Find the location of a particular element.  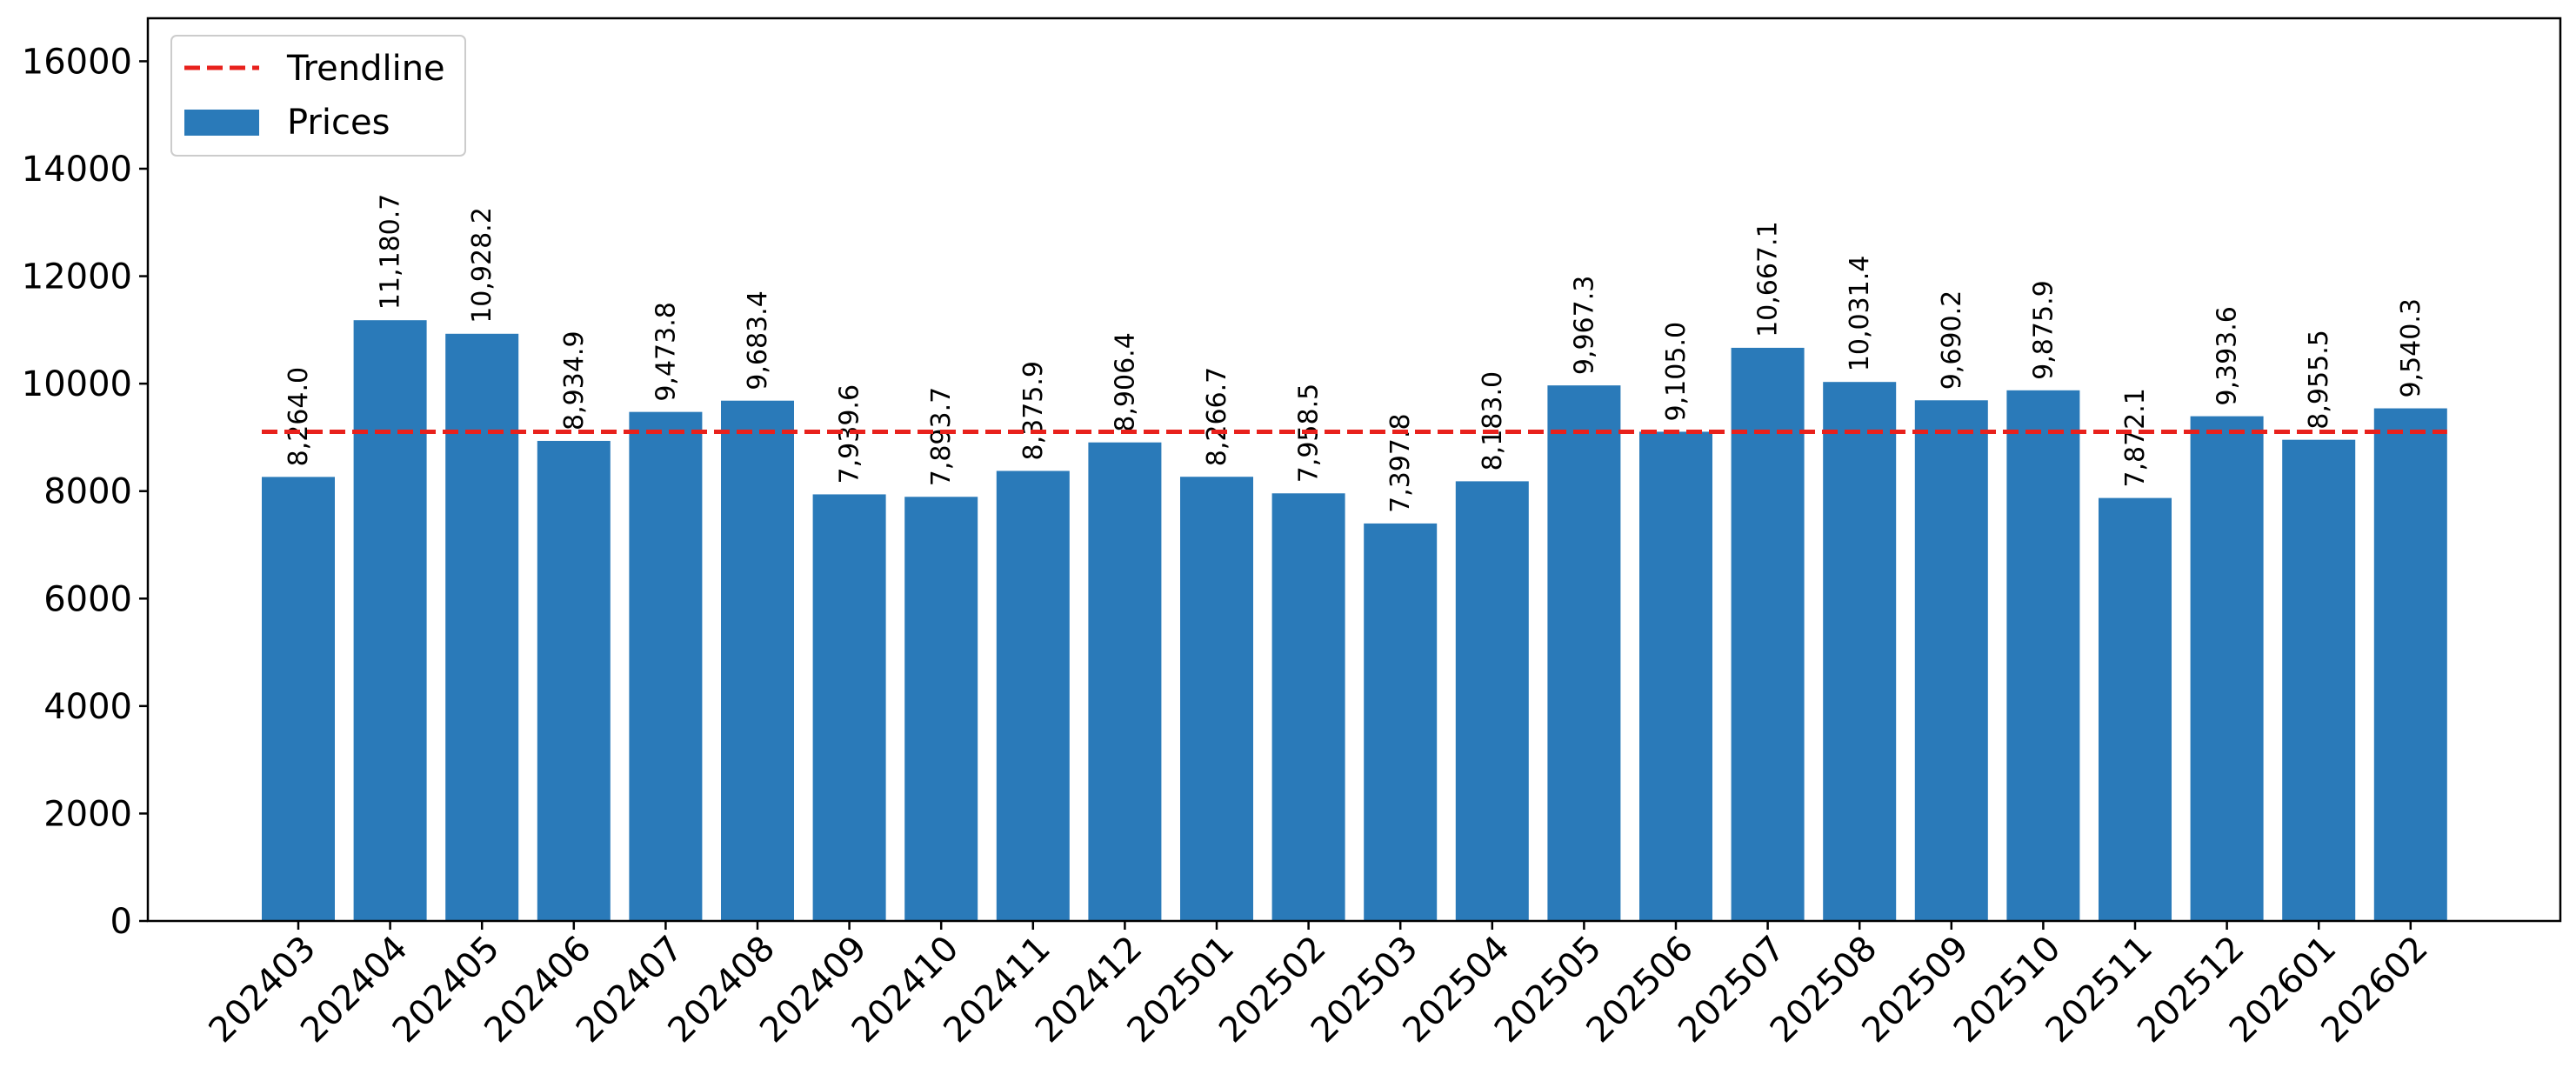

data-label-202409: 7,939.6 is located at coordinates (850, 434).